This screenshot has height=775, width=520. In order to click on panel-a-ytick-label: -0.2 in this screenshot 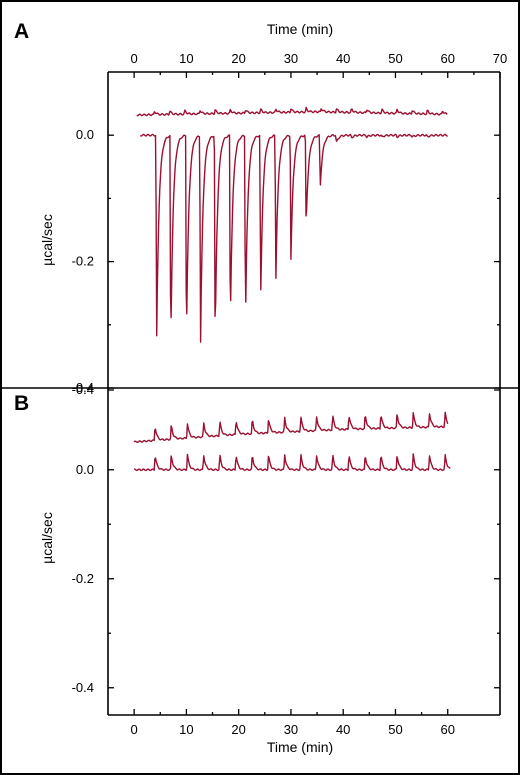, I will do `click(83, 261)`.